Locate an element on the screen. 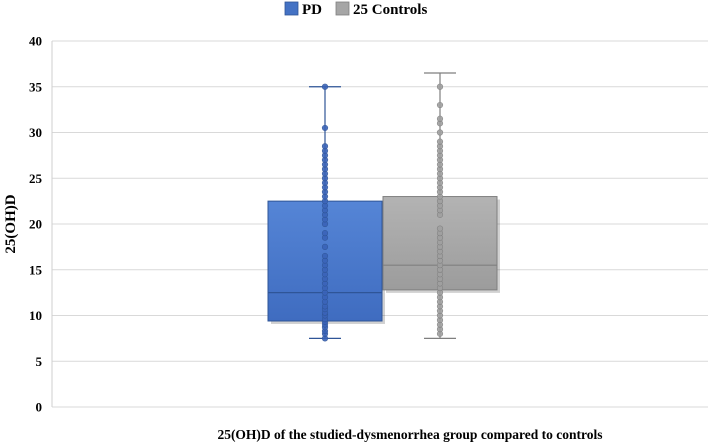  y-tick-label: 35 is located at coordinates (36, 86).